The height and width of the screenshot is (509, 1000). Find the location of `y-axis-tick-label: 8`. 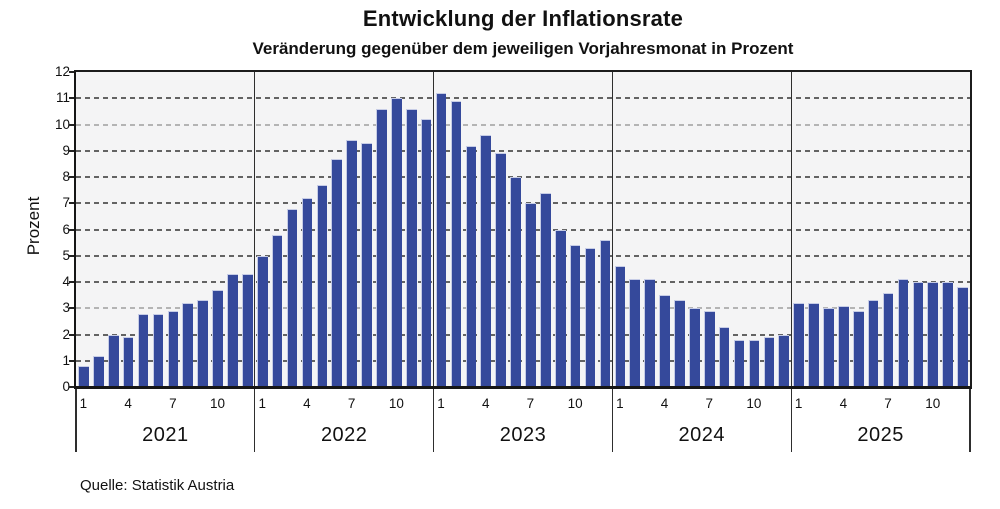

y-axis-tick-label: 8 is located at coordinates (66, 176).